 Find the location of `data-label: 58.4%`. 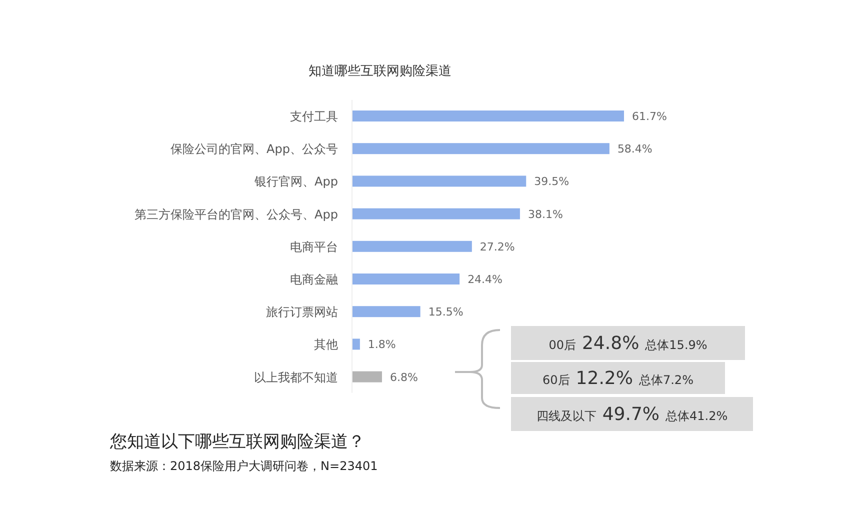

data-label: 58.4% is located at coordinates (634, 149).